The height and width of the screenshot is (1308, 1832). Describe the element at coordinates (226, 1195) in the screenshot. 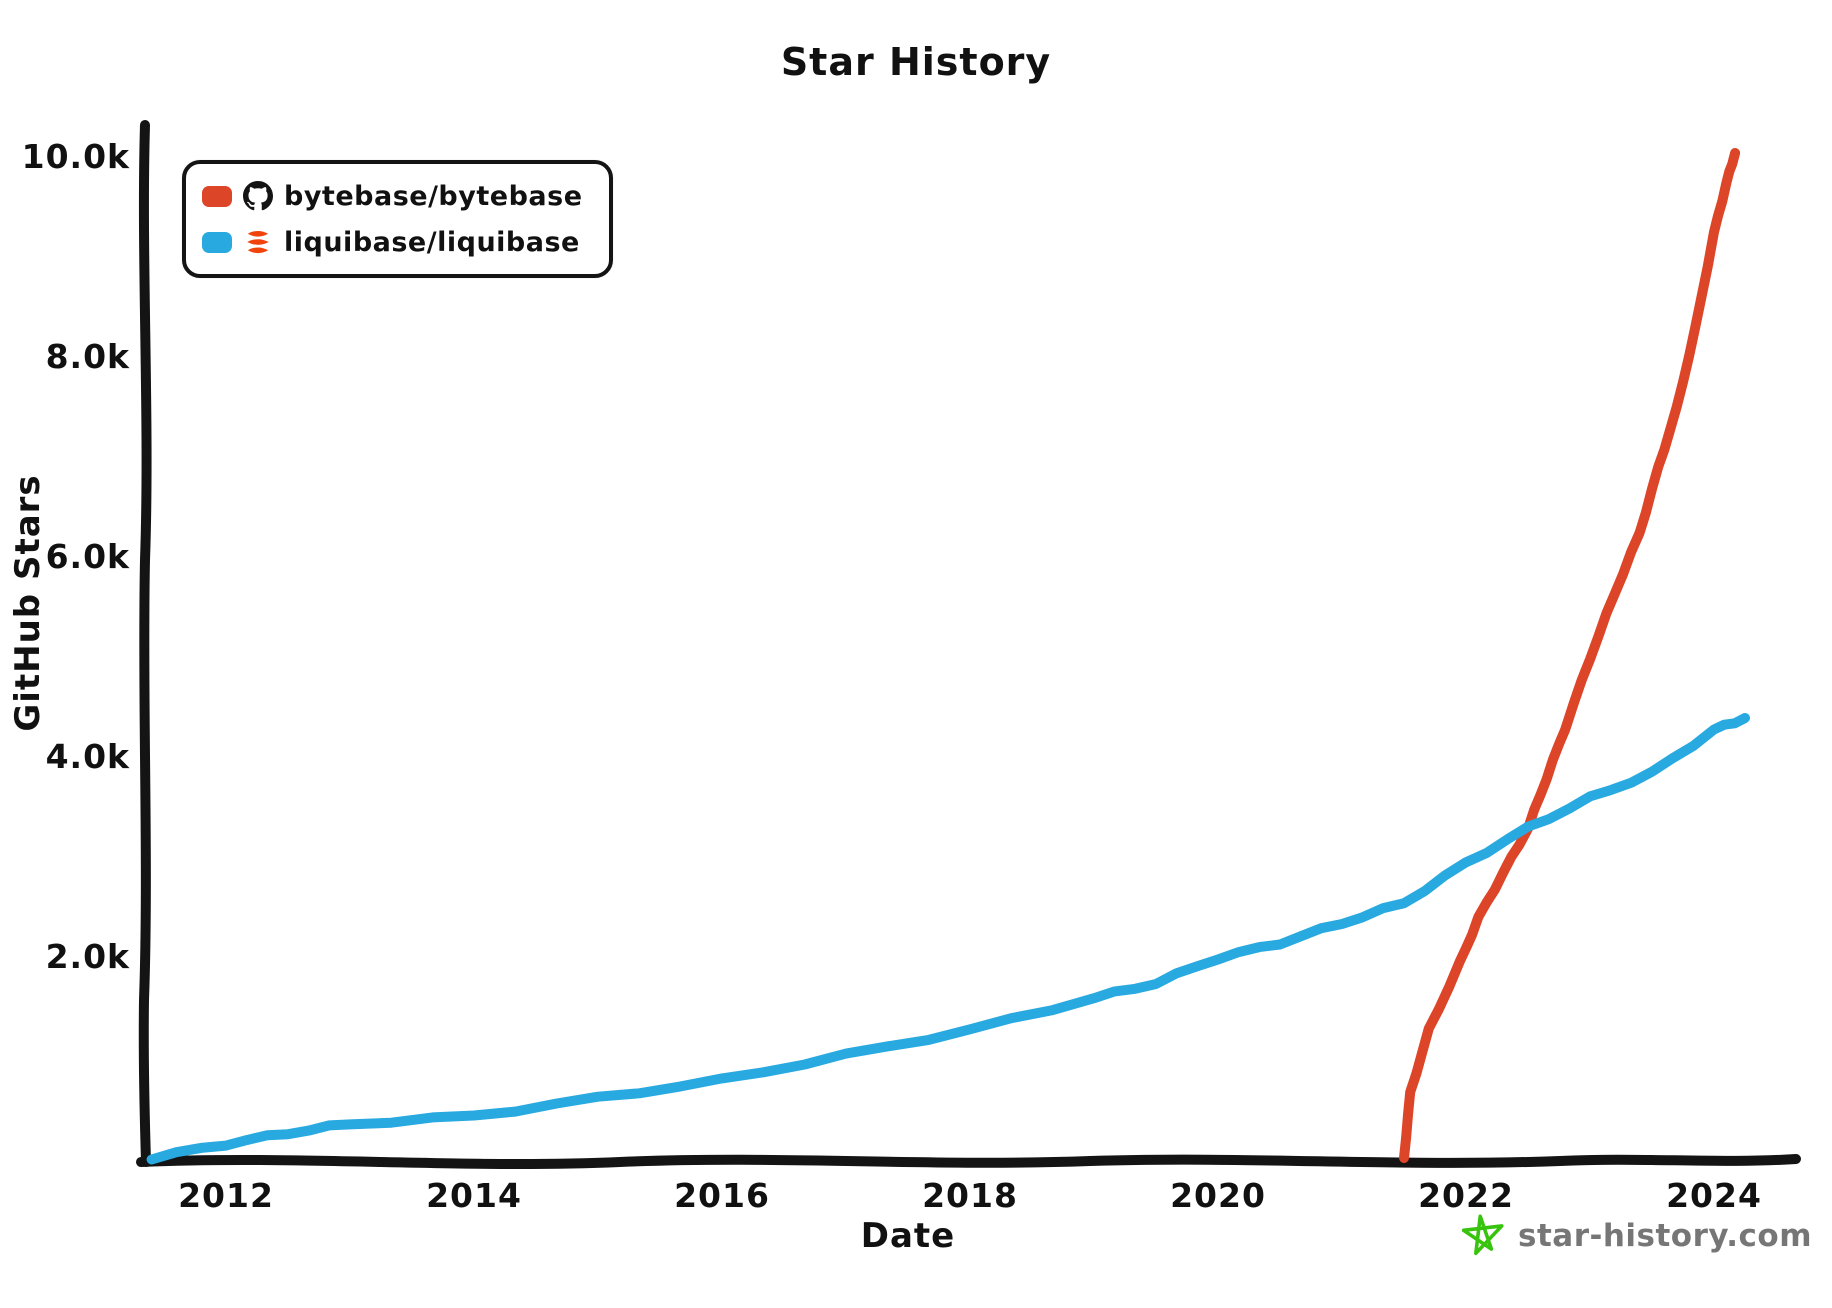

I see `x-tick-label-2012: 2012` at that location.